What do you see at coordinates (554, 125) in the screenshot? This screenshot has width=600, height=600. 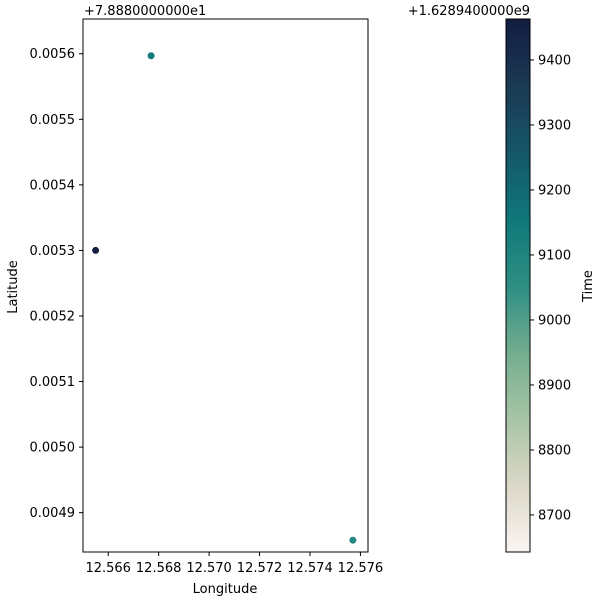 I see `colorbar-tick-label-6: 9300` at bounding box center [554, 125].